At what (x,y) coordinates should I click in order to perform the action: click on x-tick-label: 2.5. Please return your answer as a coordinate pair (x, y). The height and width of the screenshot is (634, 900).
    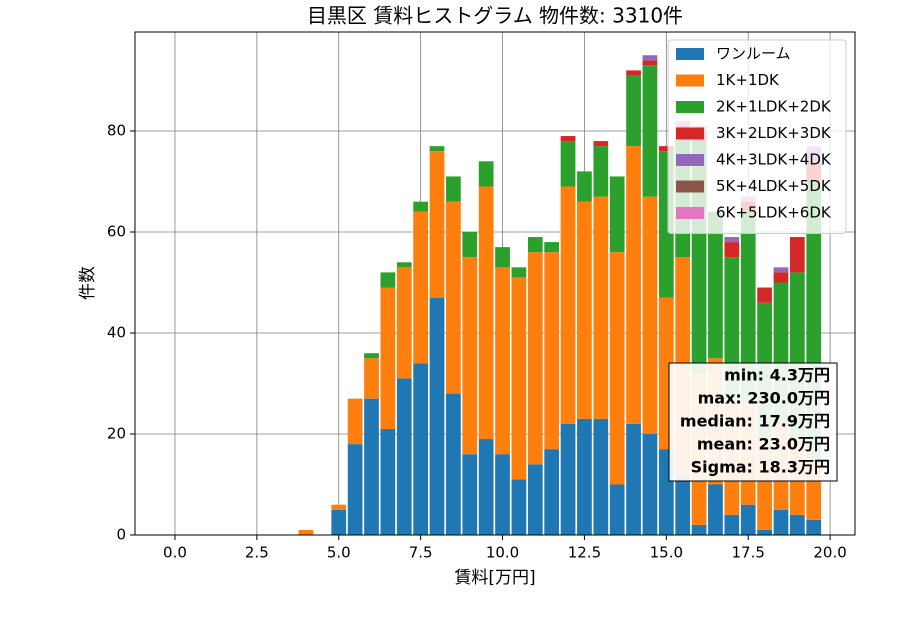
    Looking at the image, I should click on (257, 553).